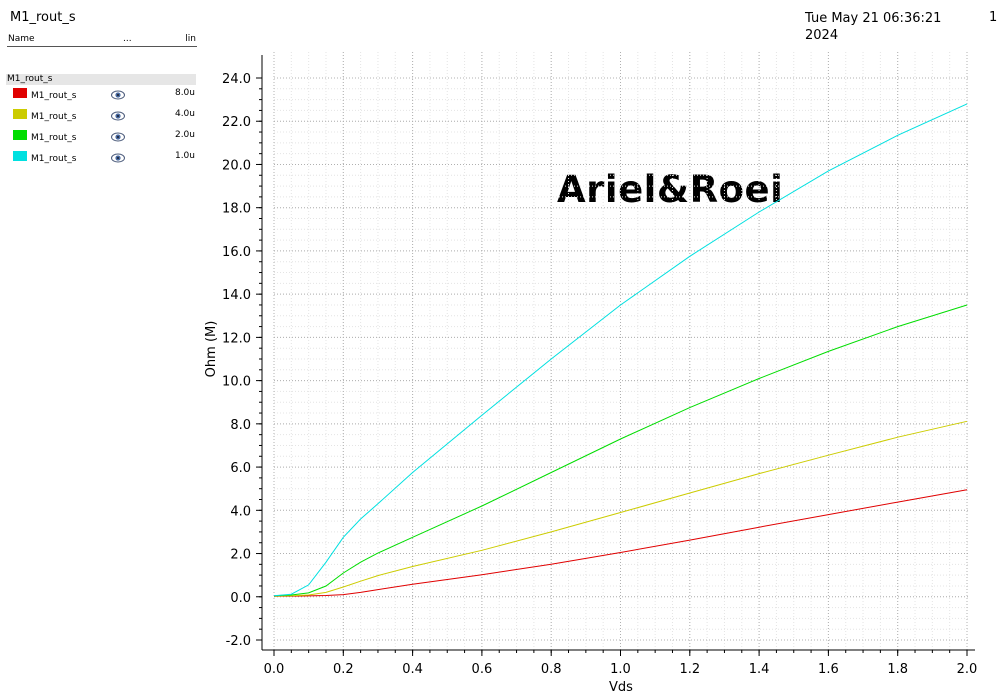 Image resolution: width=1000 pixels, height=700 pixels. Describe the element at coordinates (873, 18) in the screenshot. I see `timestamp-time: Tue May 21 06:36:21` at that location.